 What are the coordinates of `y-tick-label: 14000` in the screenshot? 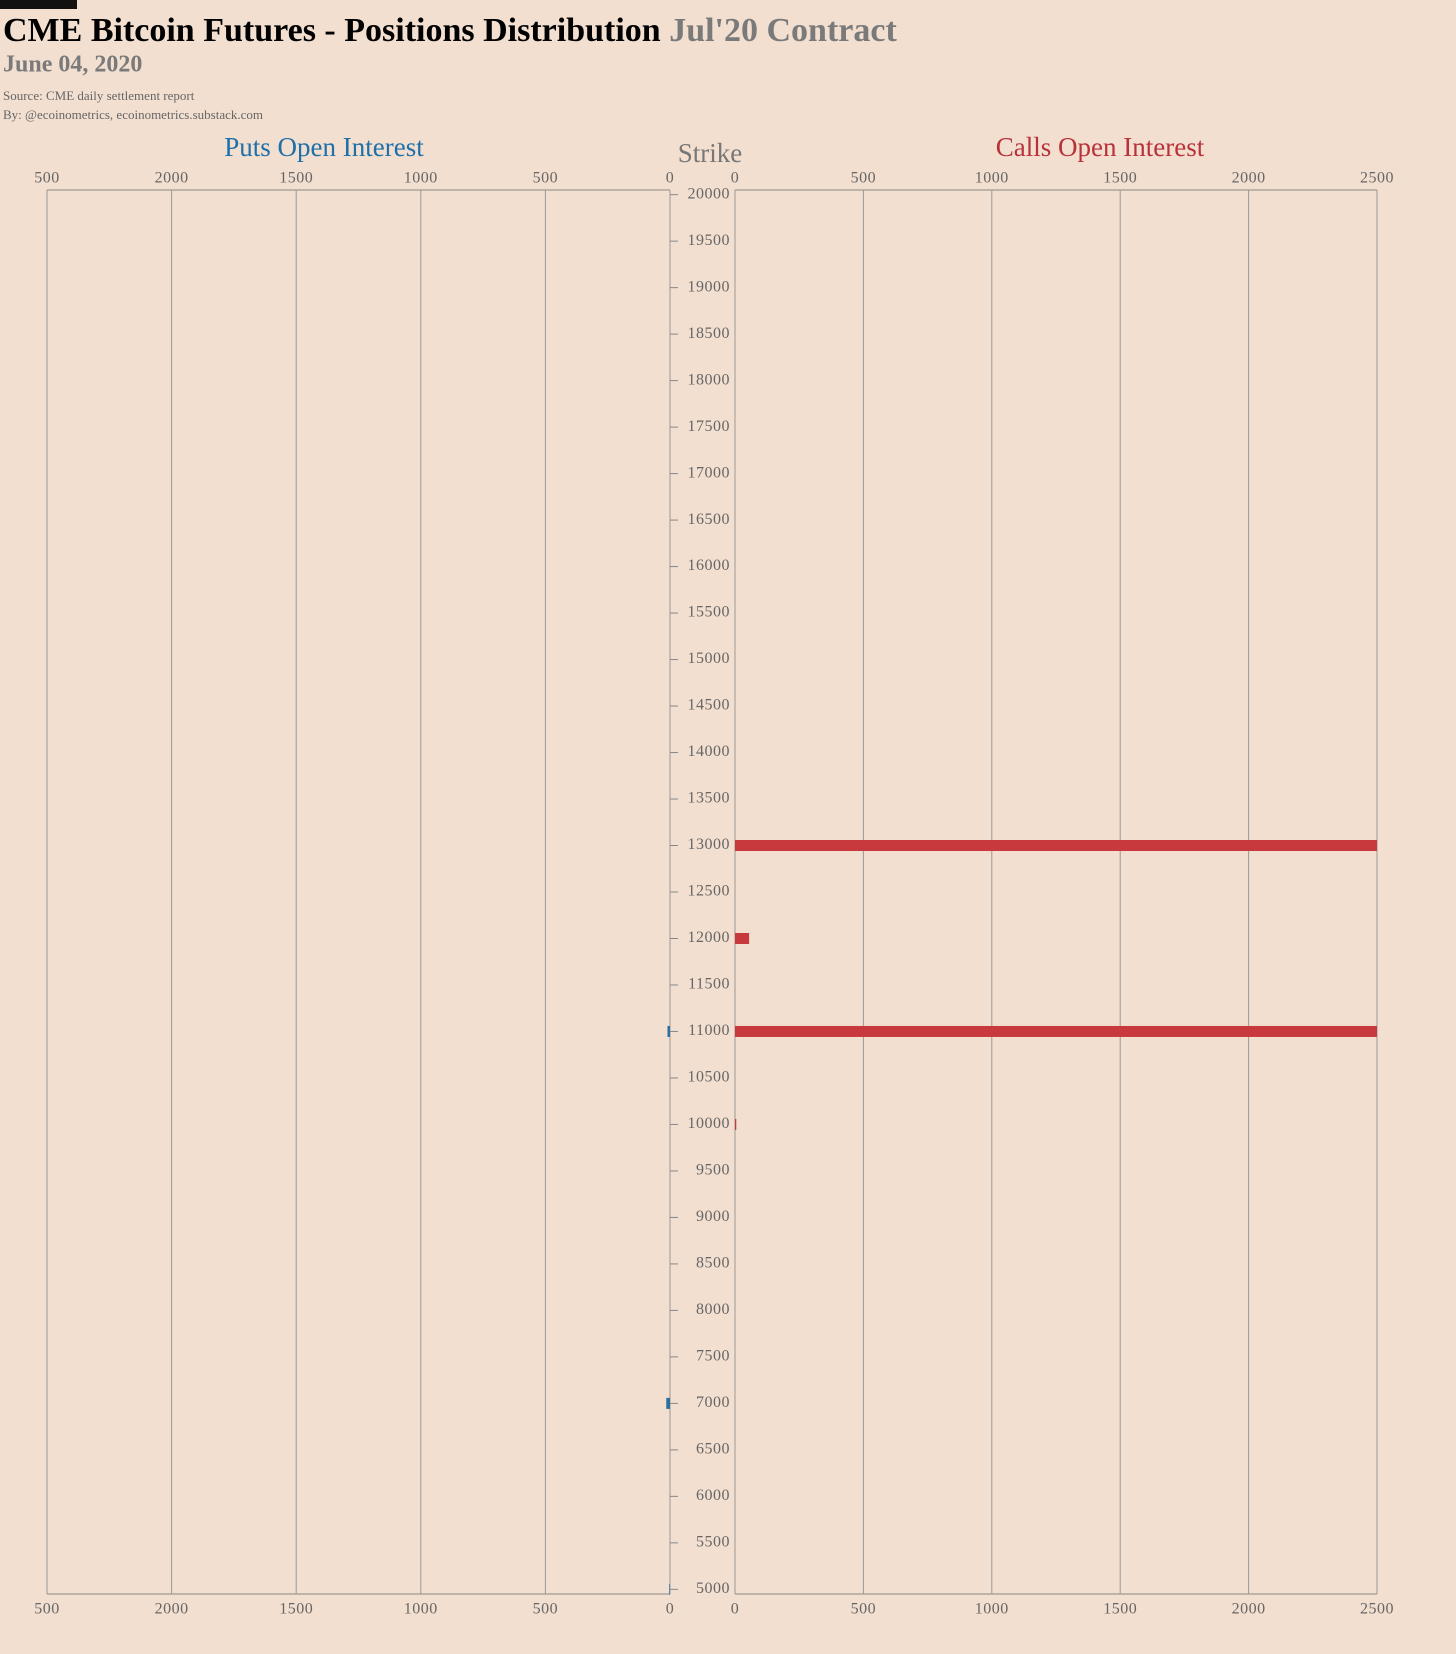 It's located at (709, 751).